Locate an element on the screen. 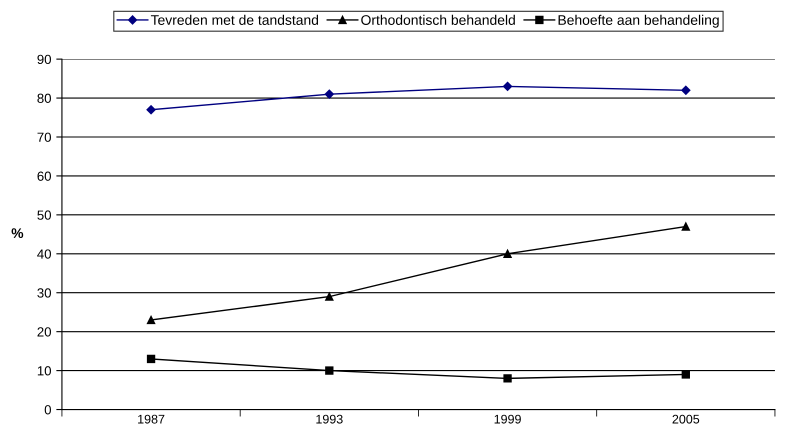 The height and width of the screenshot is (438, 794). y-tick-label: 80 is located at coordinates (44, 98).